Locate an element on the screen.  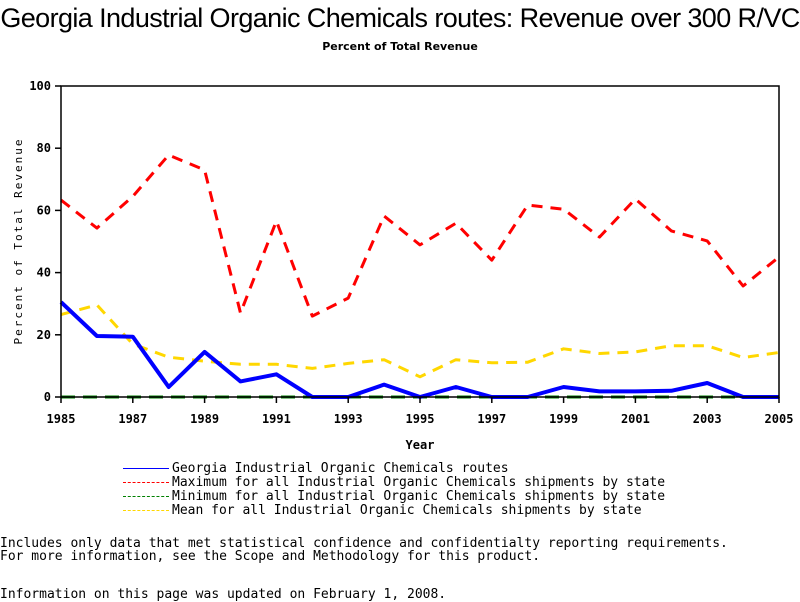
x-tick-label: 1997 is located at coordinates (491, 419).